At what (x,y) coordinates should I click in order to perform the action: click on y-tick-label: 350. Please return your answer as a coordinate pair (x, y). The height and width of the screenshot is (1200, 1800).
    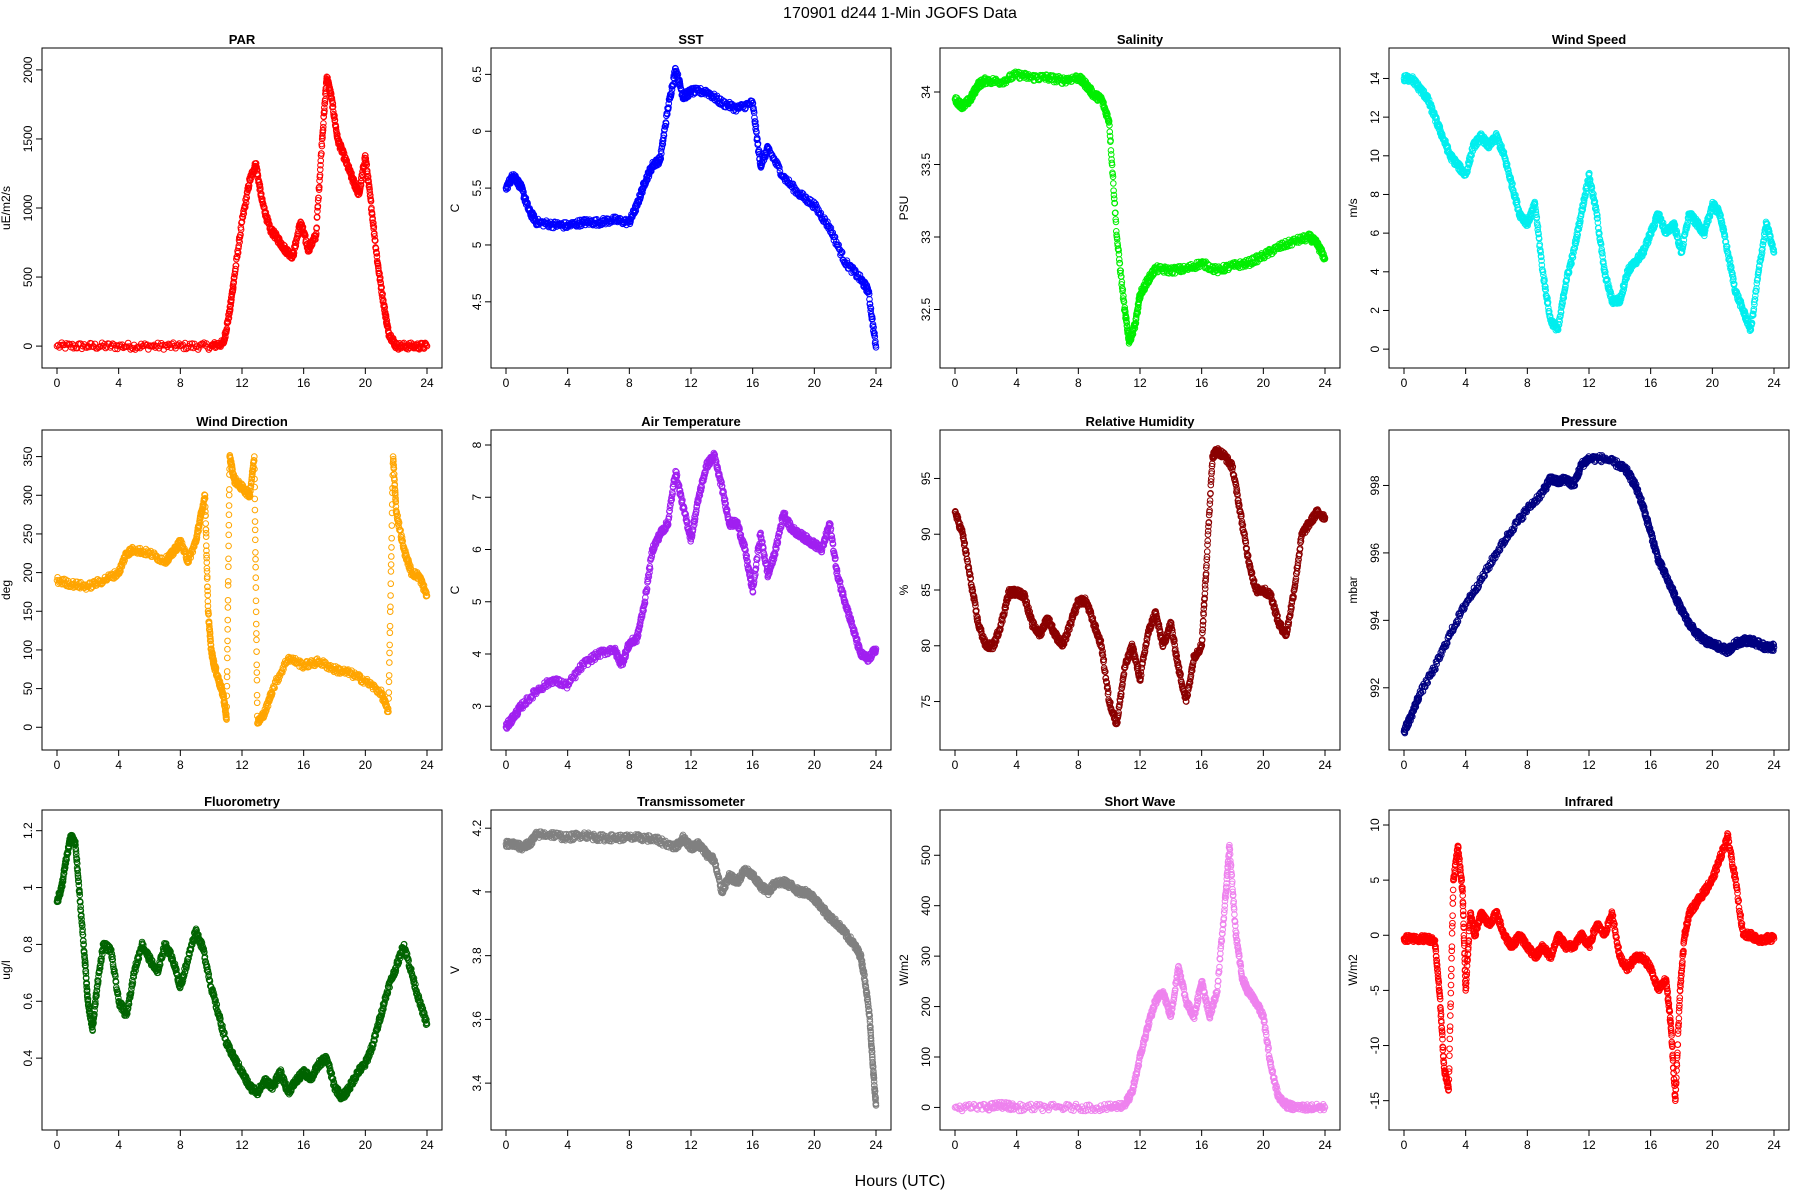
    Looking at the image, I should click on (28, 456).